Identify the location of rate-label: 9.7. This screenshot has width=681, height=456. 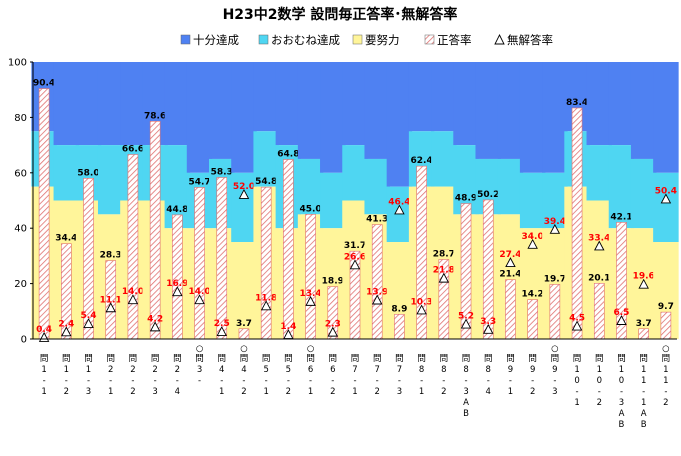
(666, 307).